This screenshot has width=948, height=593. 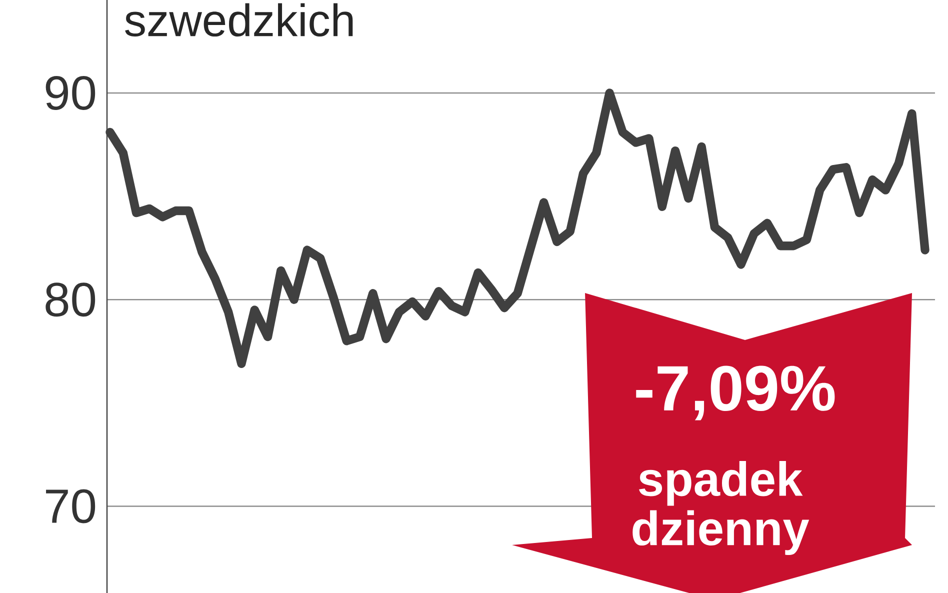 I want to click on chart-title: szwedzkich, so click(x=239, y=20).